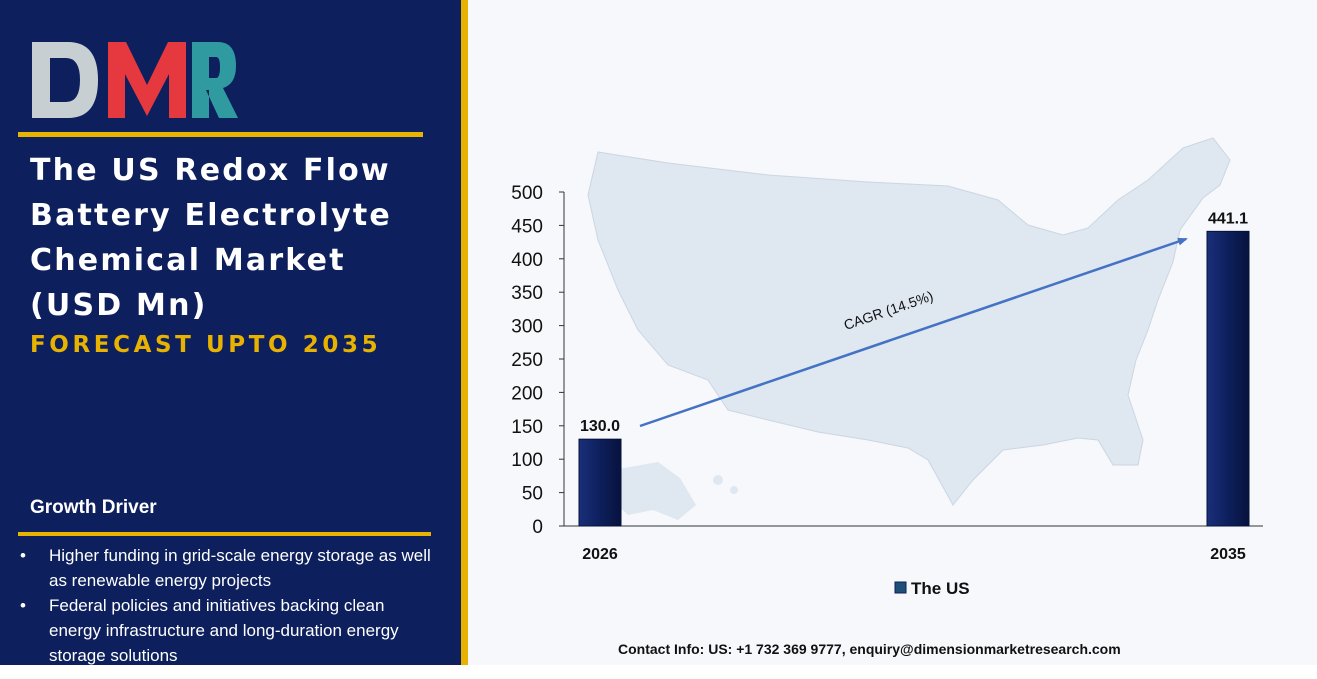  I want to click on y-tick-label: 500, so click(527, 193).